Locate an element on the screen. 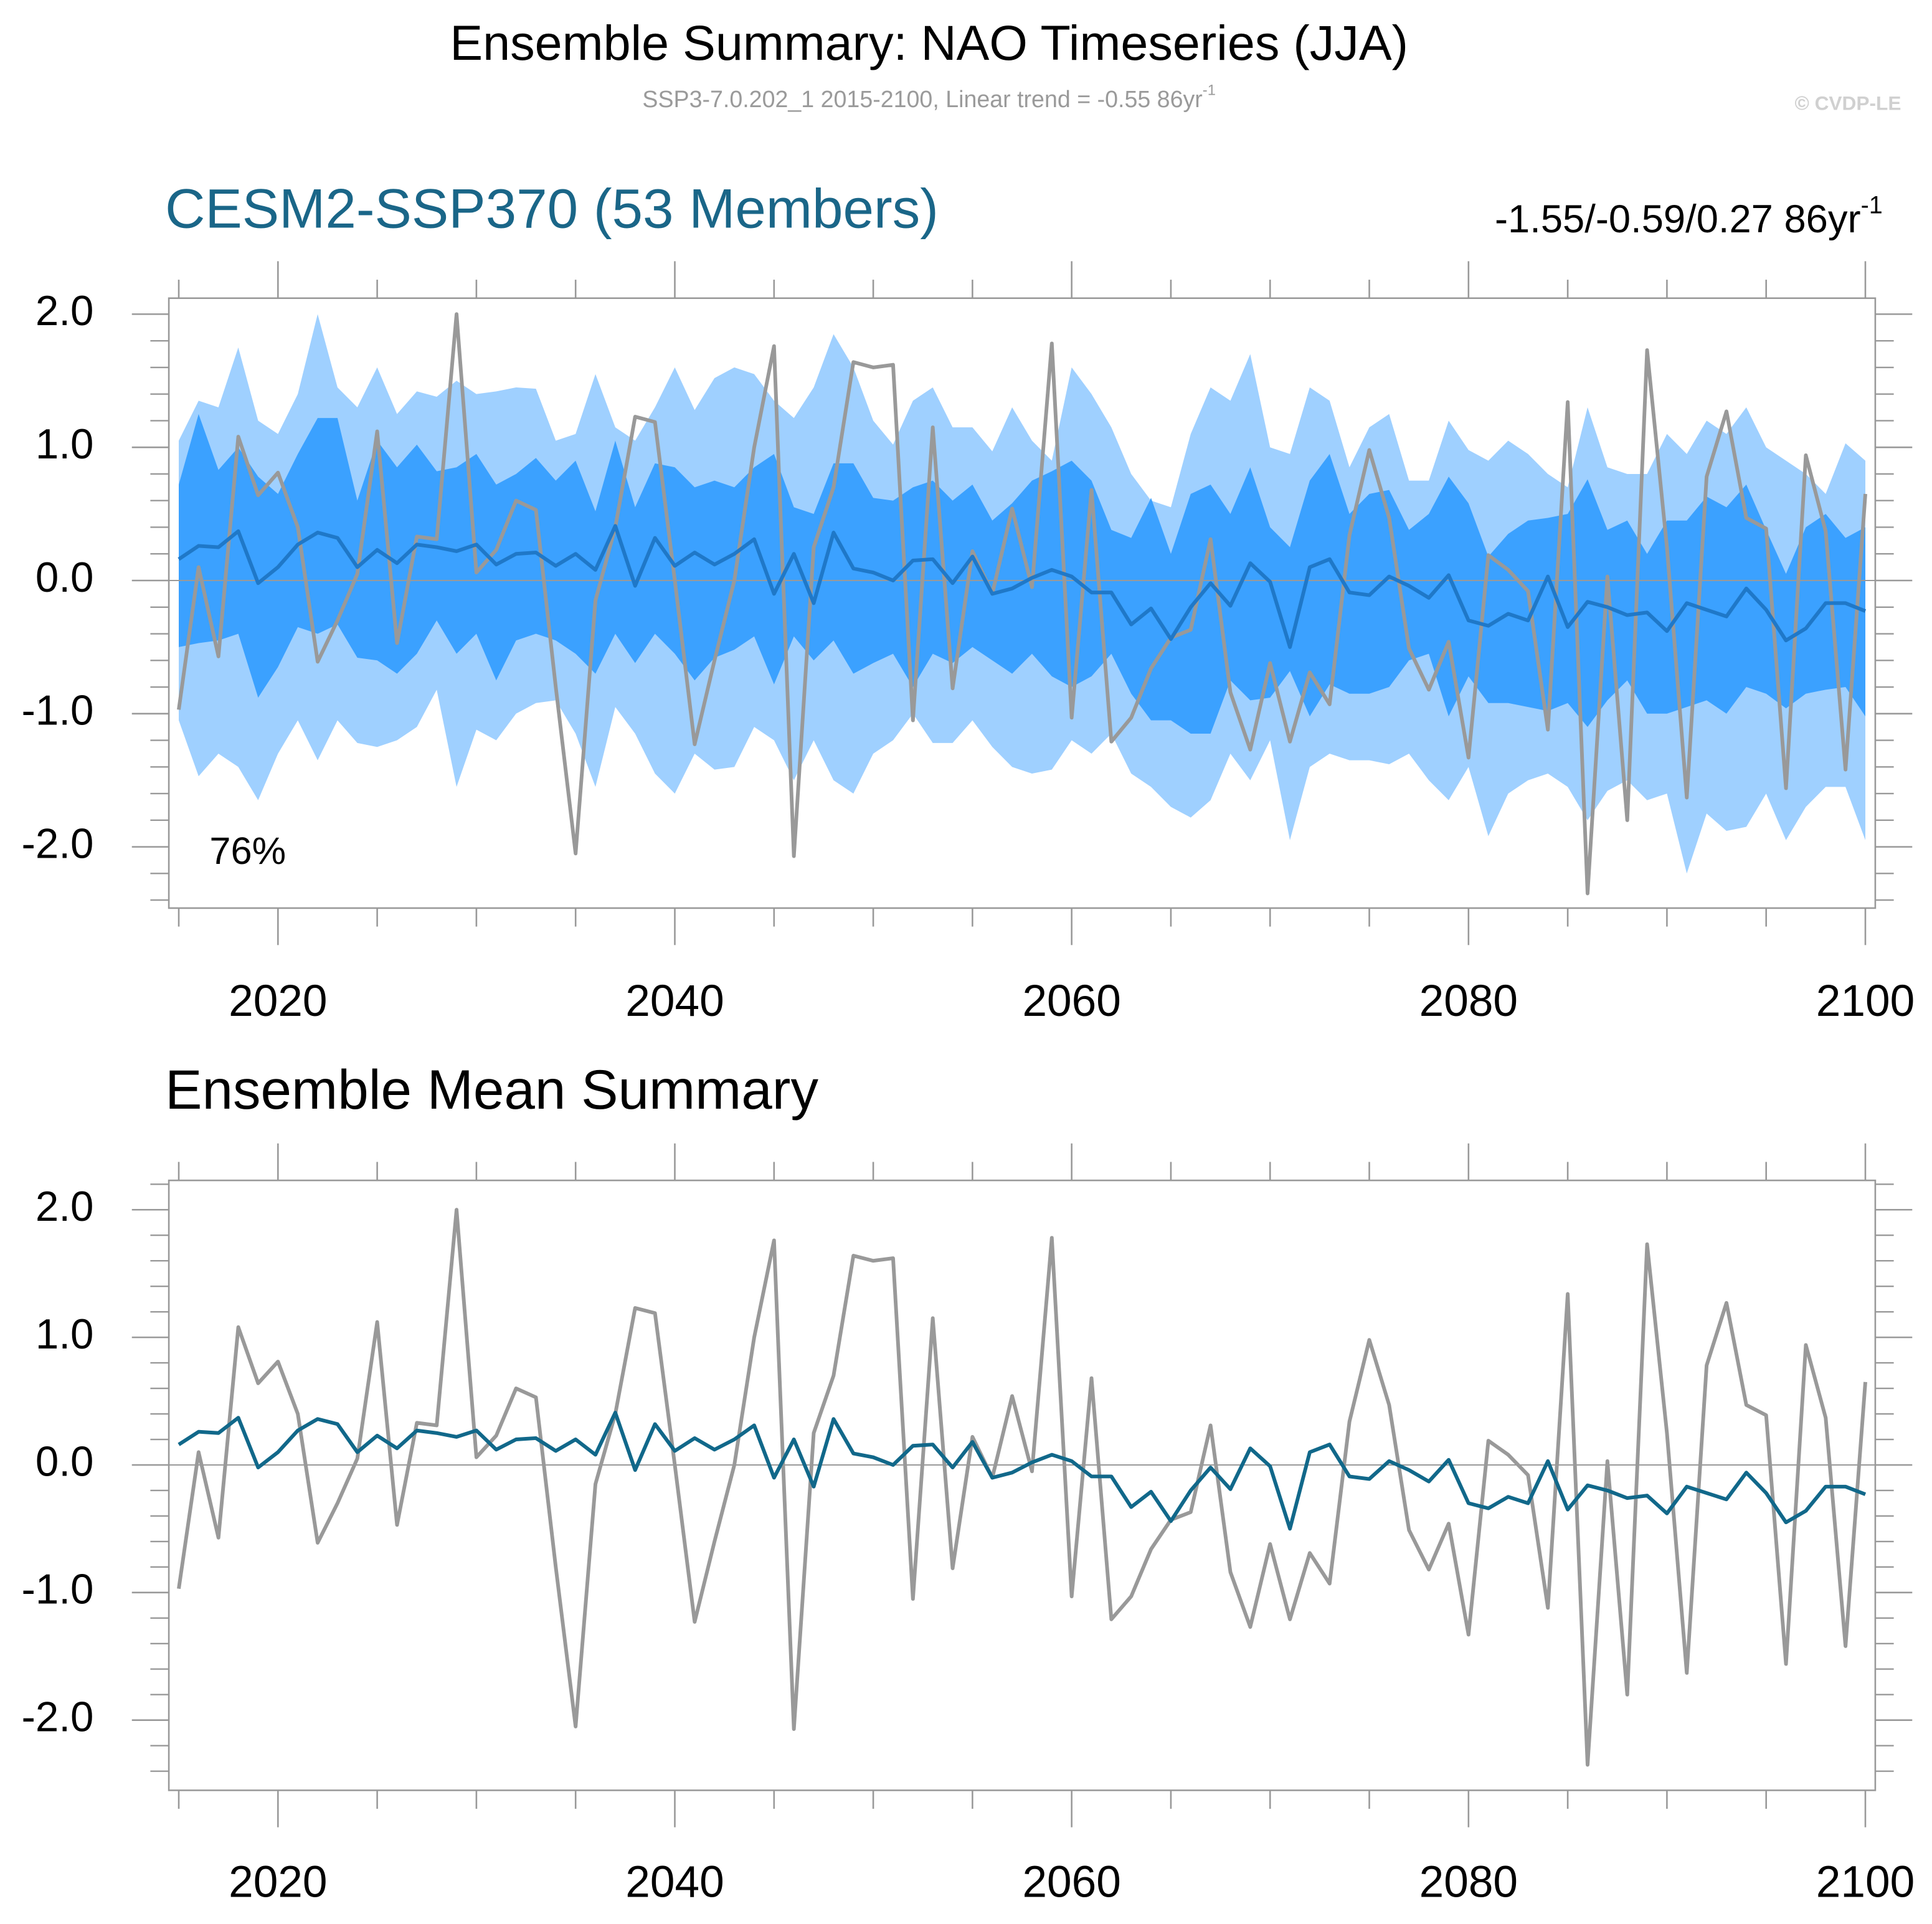  panel-title: CESM2-SSP370 (53 Members) is located at coordinates (552, 209).